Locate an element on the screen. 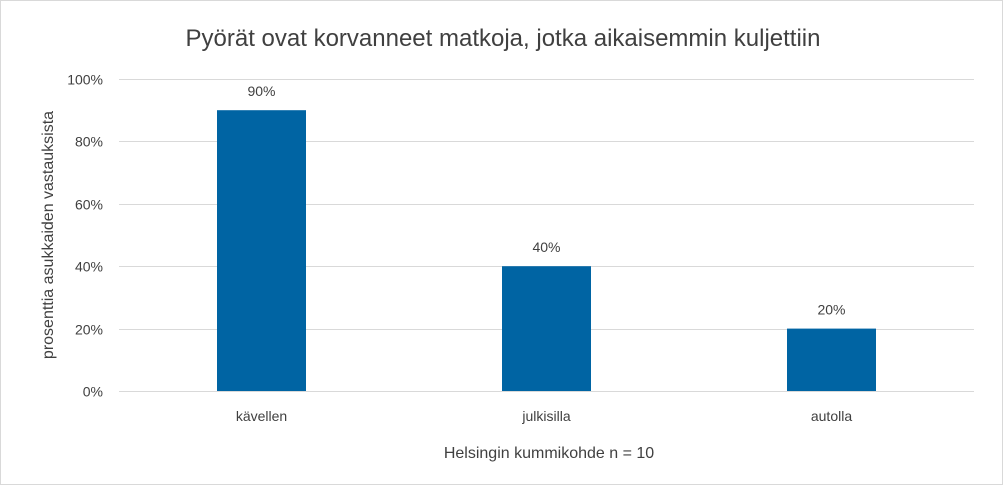 This screenshot has width=1003, height=485. x-tick-label: kävellen is located at coordinates (261, 416).